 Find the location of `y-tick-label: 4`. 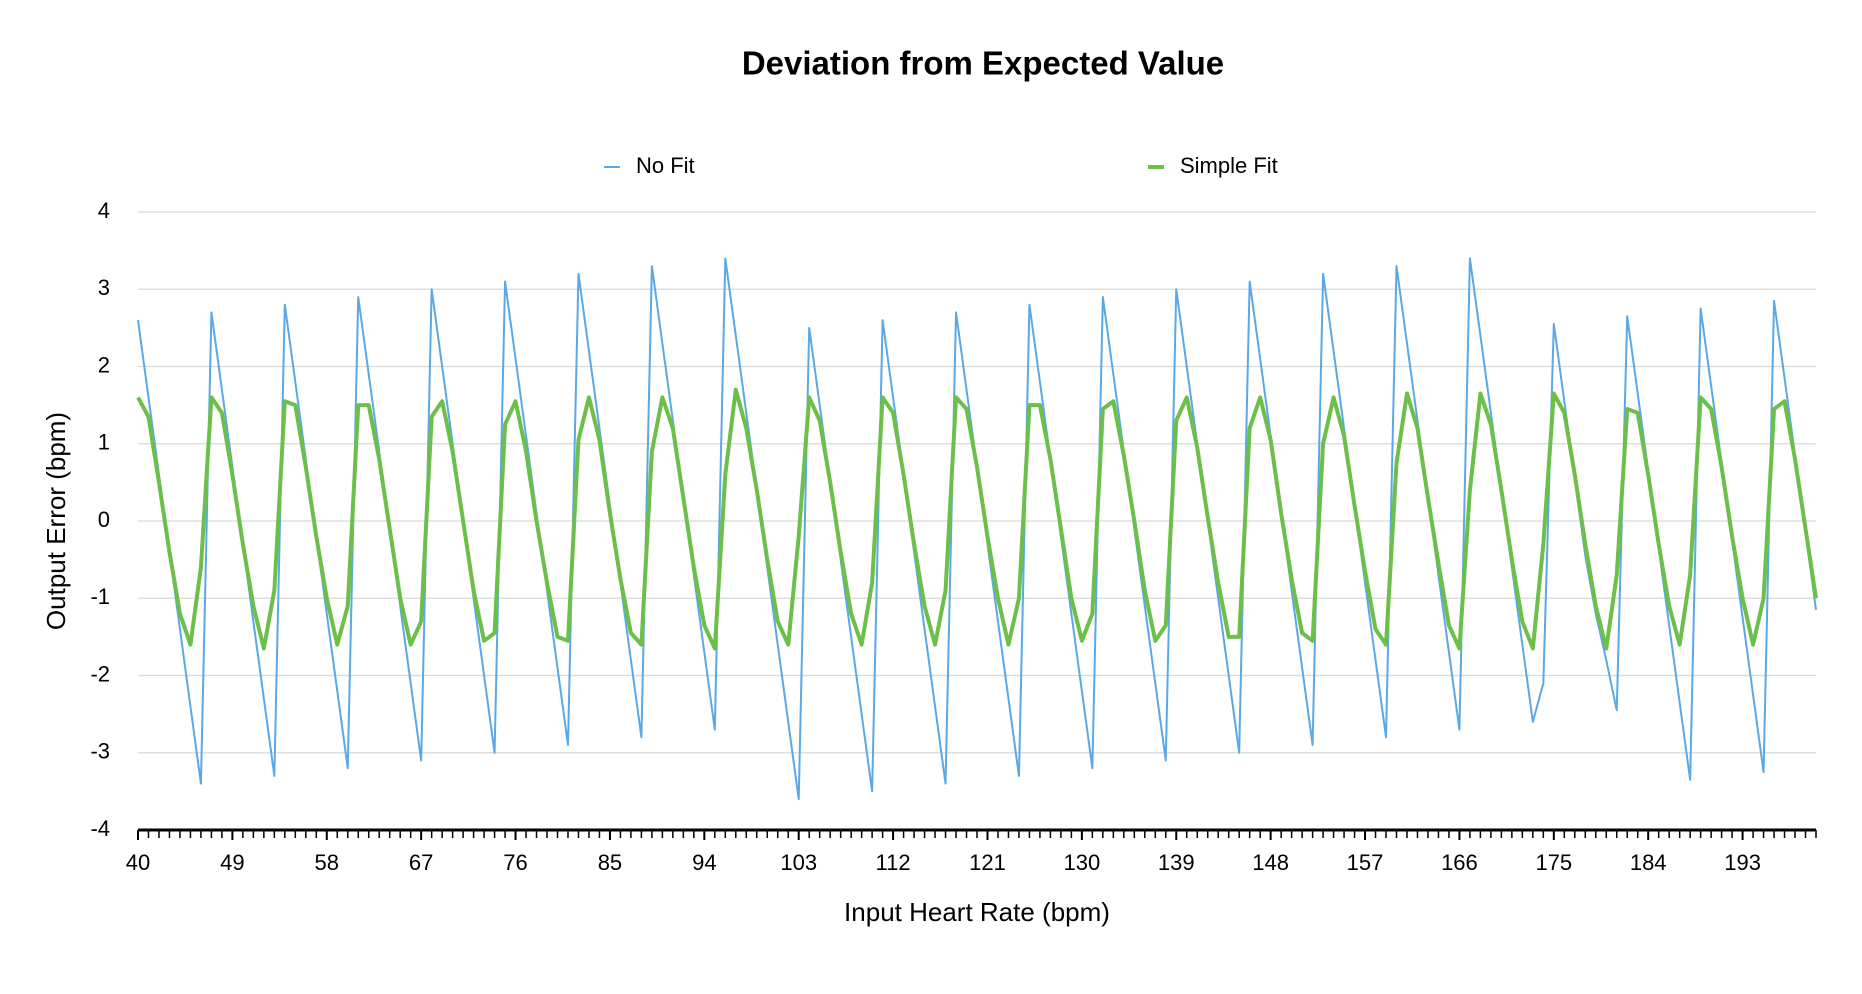

y-tick-label: 4 is located at coordinates (104, 210).